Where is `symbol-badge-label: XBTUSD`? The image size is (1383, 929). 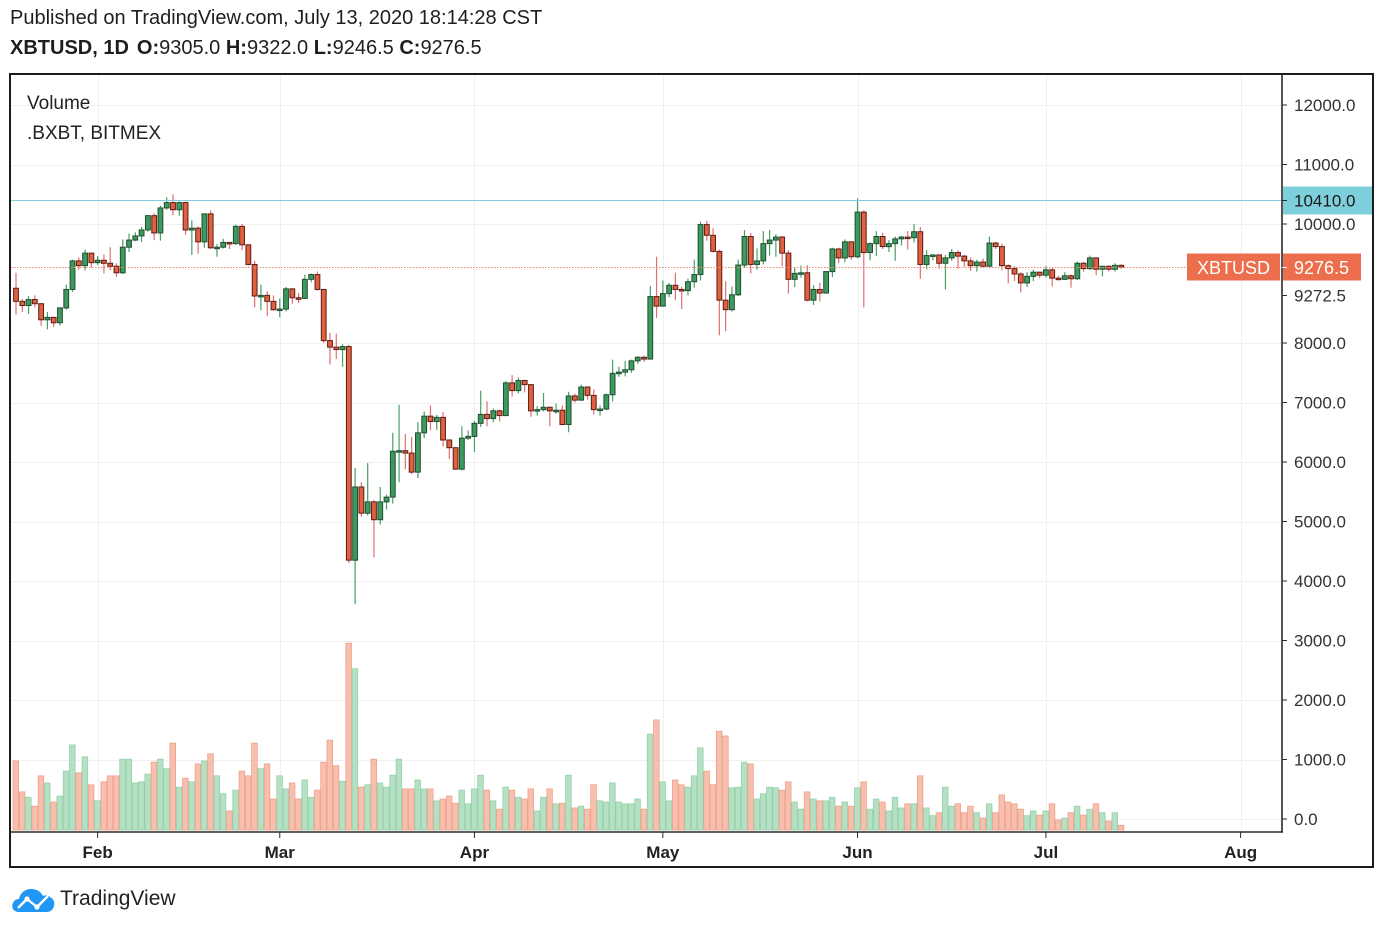
symbol-badge-label: XBTUSD is located at coordinates (1233, 268).